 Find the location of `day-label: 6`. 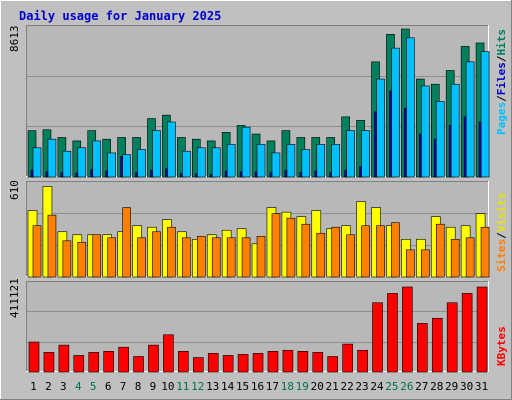

day-label: 6 is located at coordinates (108, 386).